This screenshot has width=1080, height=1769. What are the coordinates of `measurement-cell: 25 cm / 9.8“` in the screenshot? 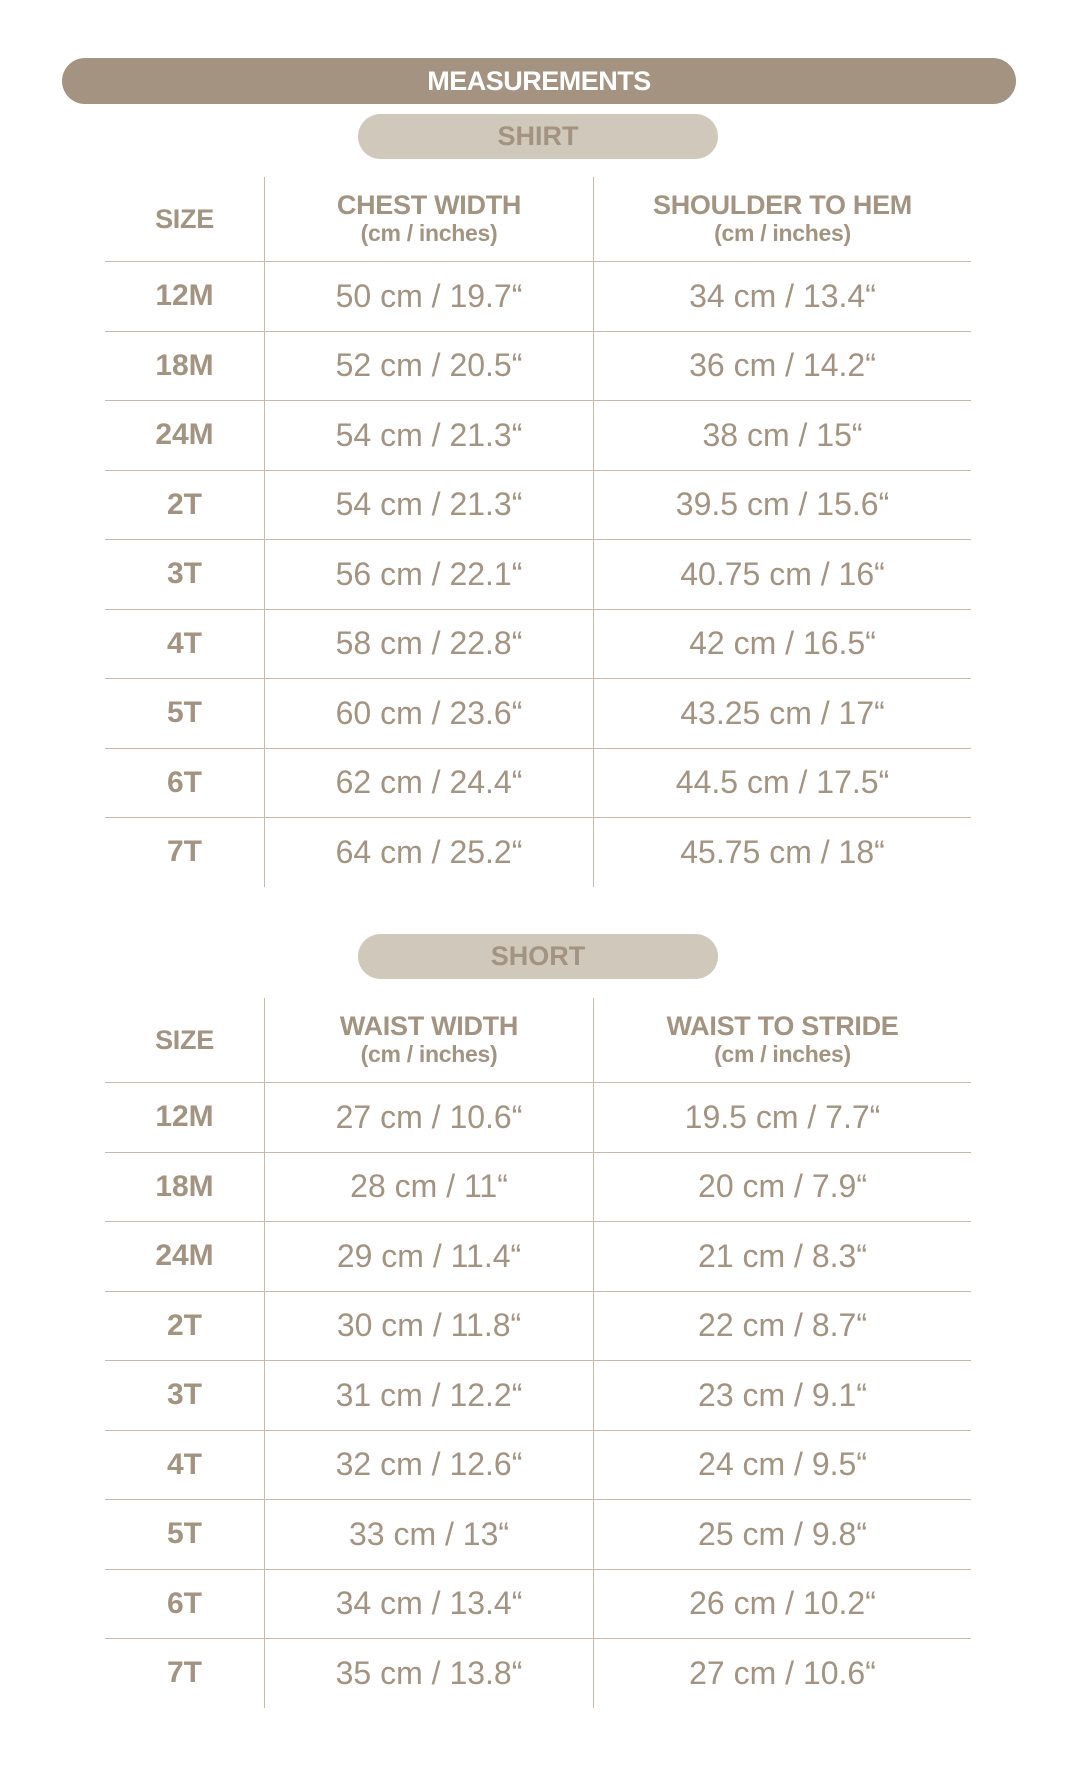 It's located at (782, 1534).